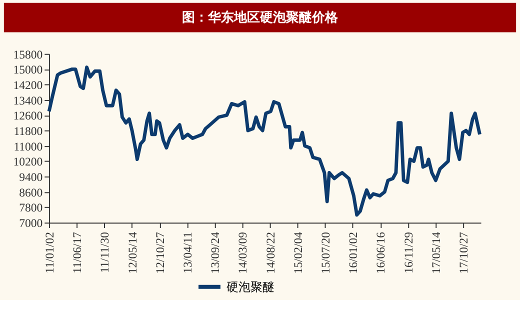  I want to click on y-tick-label: 13400, so click(28, 101).